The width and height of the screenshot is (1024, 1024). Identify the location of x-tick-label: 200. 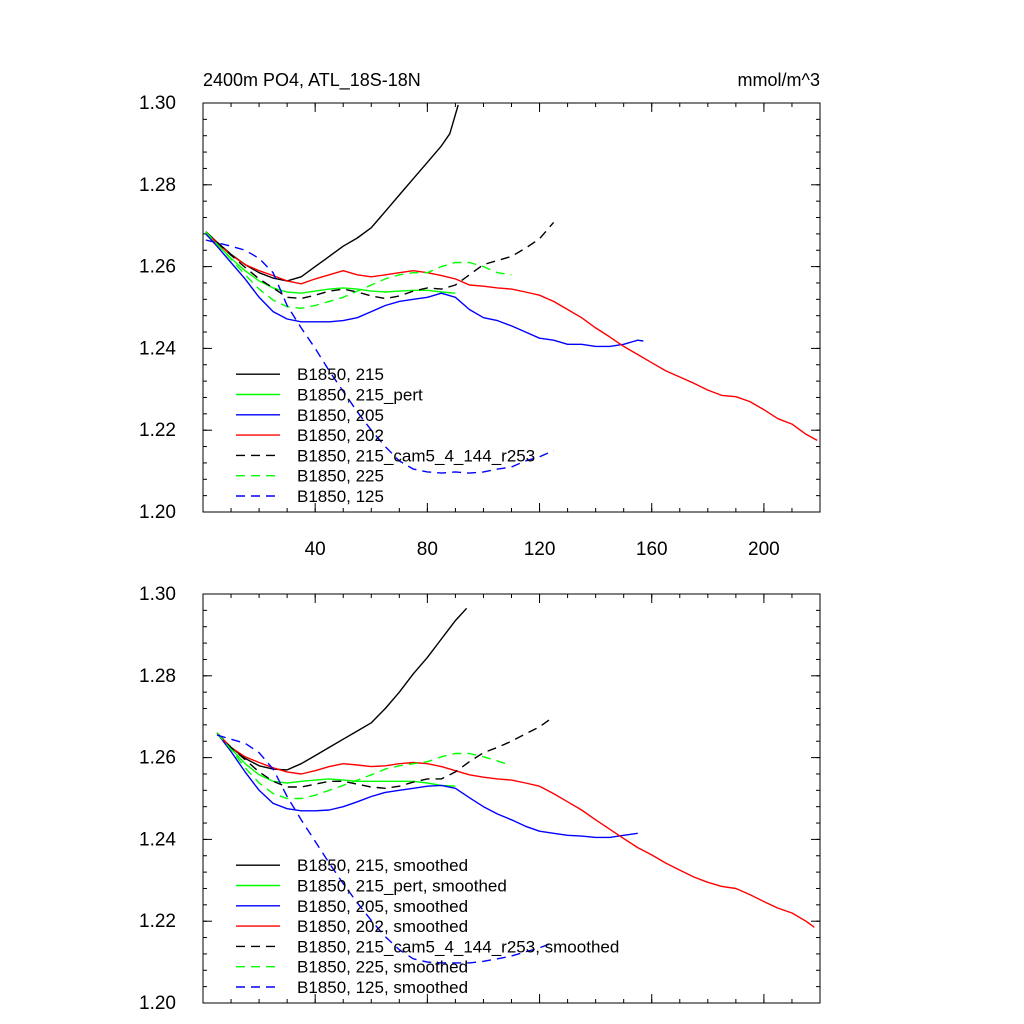
(764, 549).